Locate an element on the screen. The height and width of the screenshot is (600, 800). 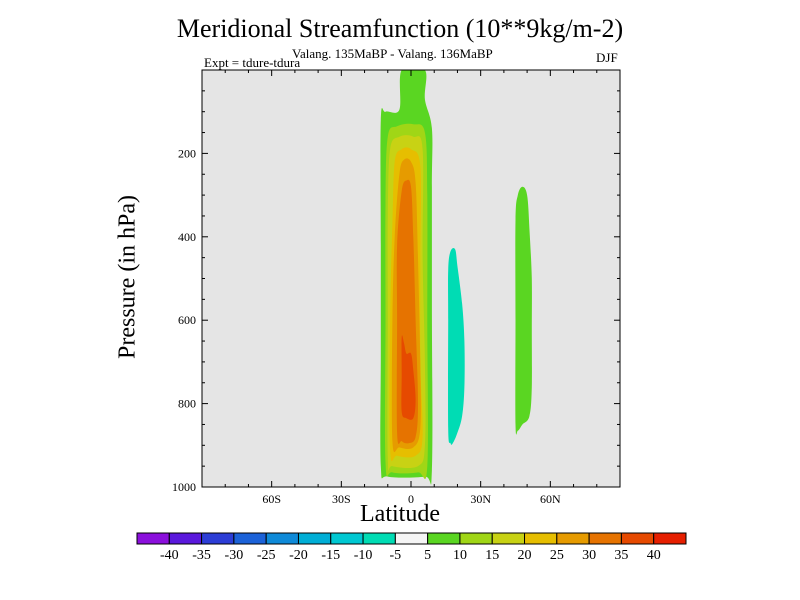
colorbar-label: 10 is located at coordinates (460, 555).